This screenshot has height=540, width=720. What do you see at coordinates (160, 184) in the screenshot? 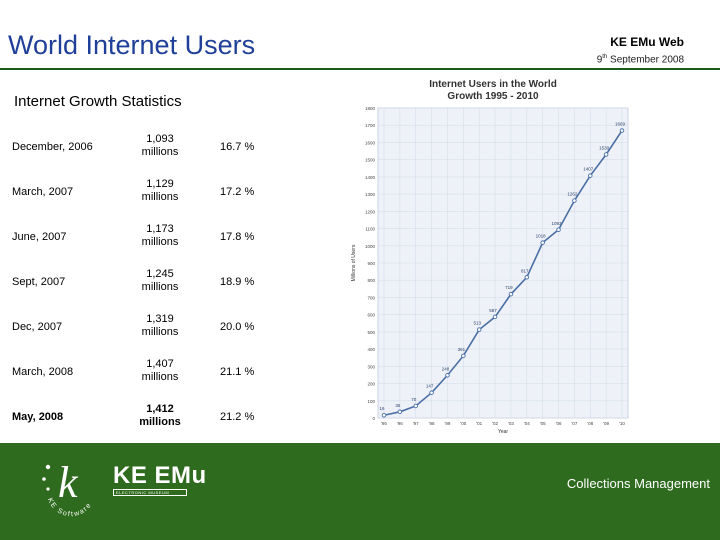
I see `stat-users-number: 1,129` at bounding box center [160, 184].